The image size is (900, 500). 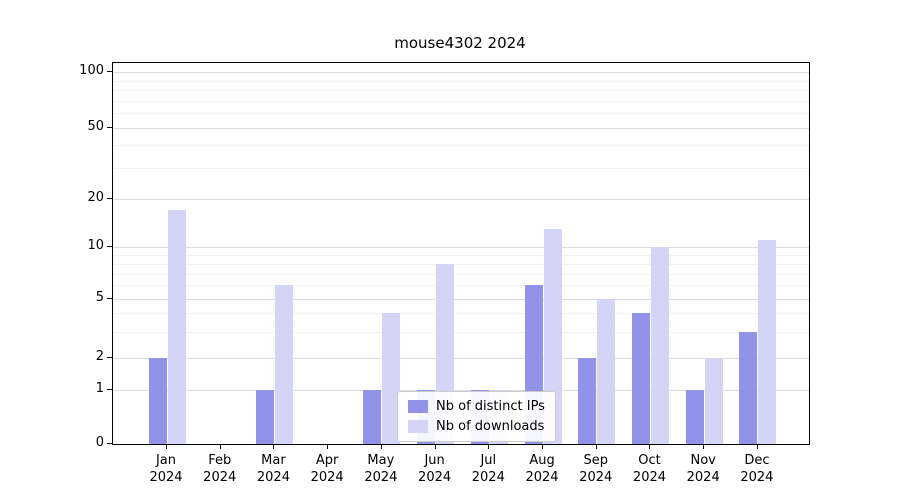 I want to click on x-tick-month: Oct, so click(x=649, y=460).